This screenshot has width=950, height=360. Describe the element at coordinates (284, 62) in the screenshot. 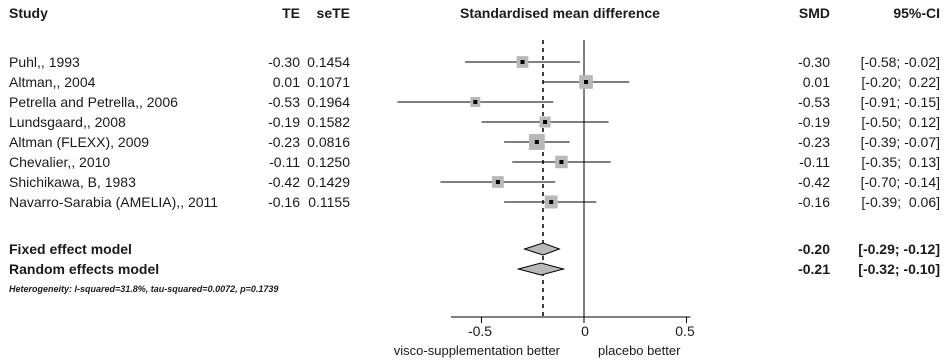

I see `study-te: -0.30` at that location.